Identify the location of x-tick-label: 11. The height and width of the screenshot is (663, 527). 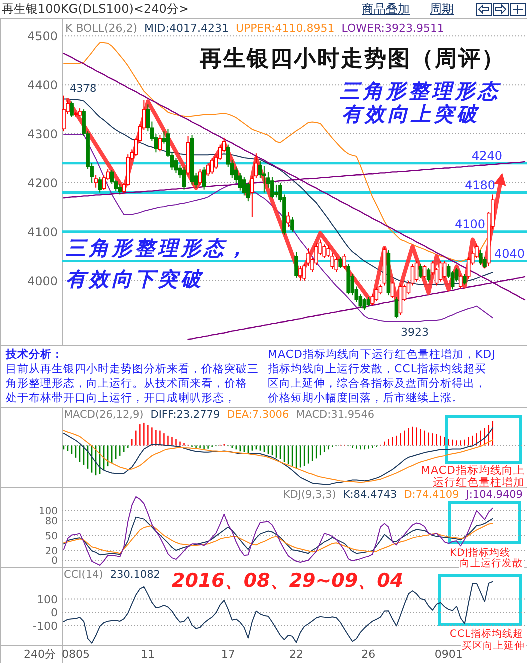
(148, 654).